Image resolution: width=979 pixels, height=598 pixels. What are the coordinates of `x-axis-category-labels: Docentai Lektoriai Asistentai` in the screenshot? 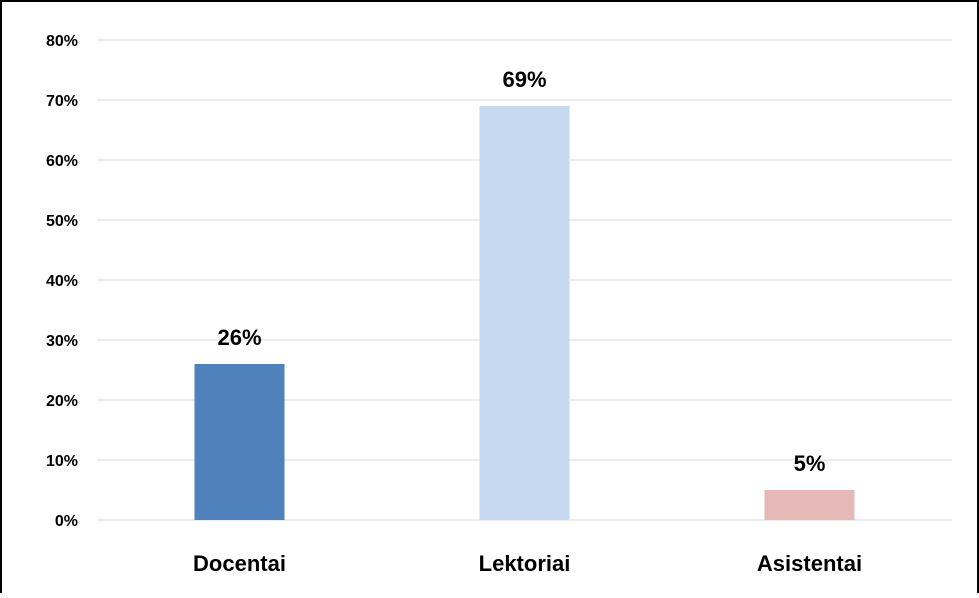 It's located at (527, 563).